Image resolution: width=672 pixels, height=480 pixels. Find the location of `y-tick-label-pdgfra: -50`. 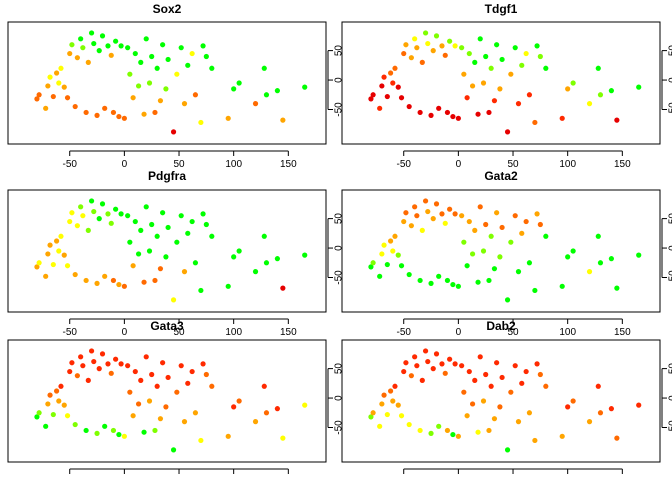

y-tick-label-pdgfra: -50 is located at coordinates (339, 277).